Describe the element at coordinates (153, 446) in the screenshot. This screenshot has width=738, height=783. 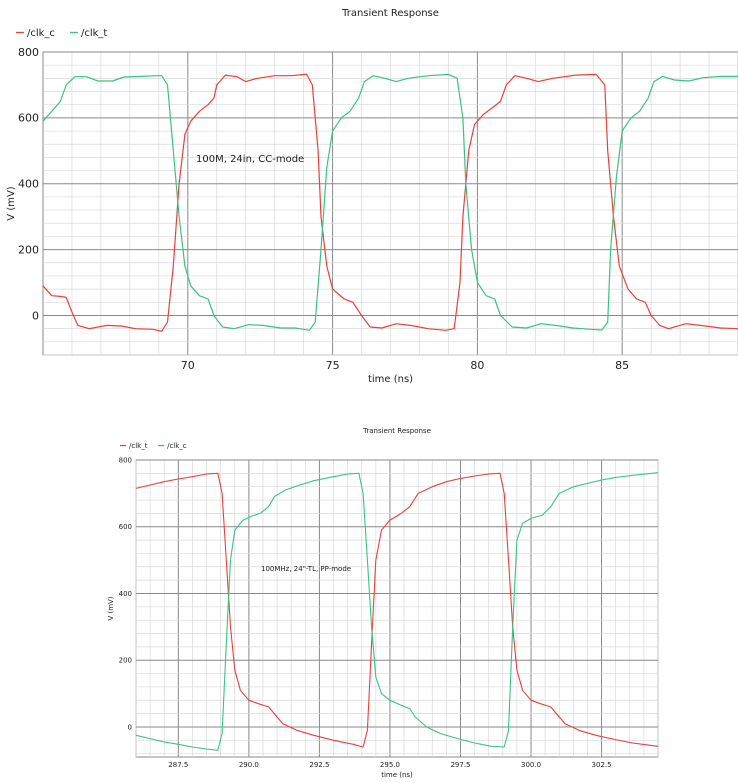
I see `legend: /clk_t /clk_c` at that location.